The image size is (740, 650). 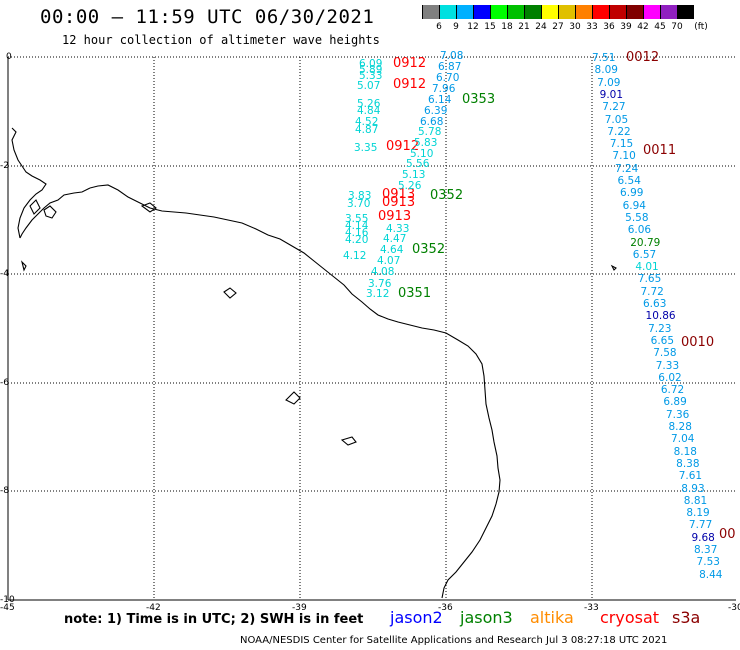 I want to click on wave-height-value: 5.33, so click(x=371, y=76).